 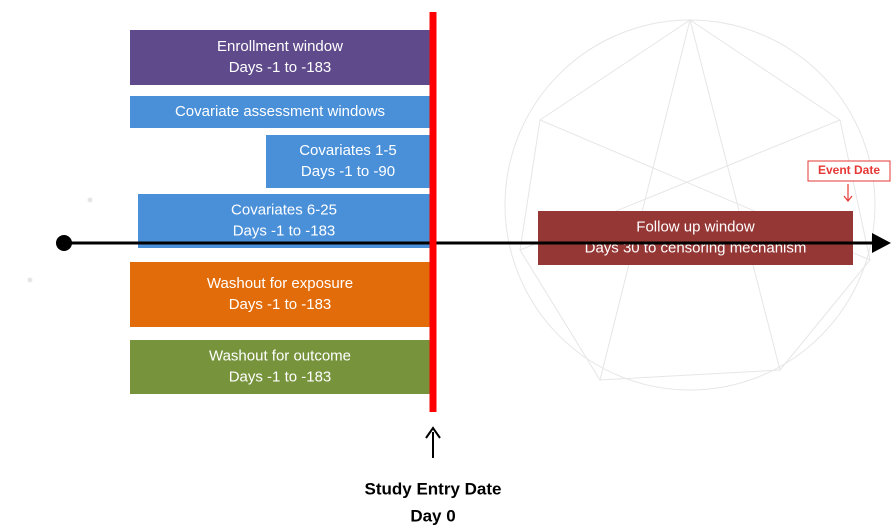 I want to click on window-label: Days -1 to -90, so click(x=348, y=171).